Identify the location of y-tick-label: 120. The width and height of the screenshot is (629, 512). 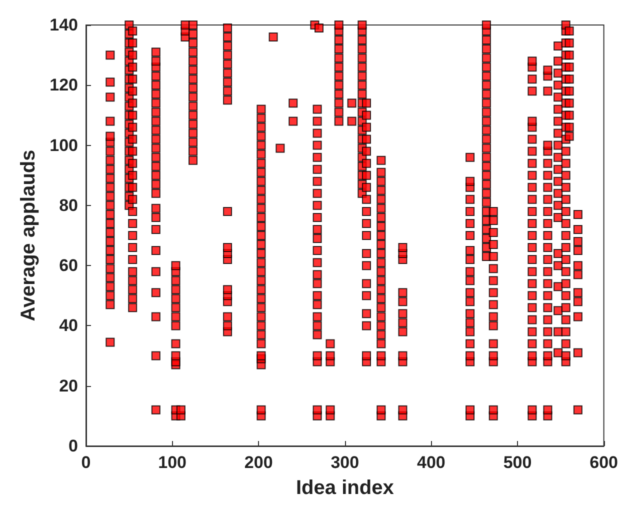
(64, 85).